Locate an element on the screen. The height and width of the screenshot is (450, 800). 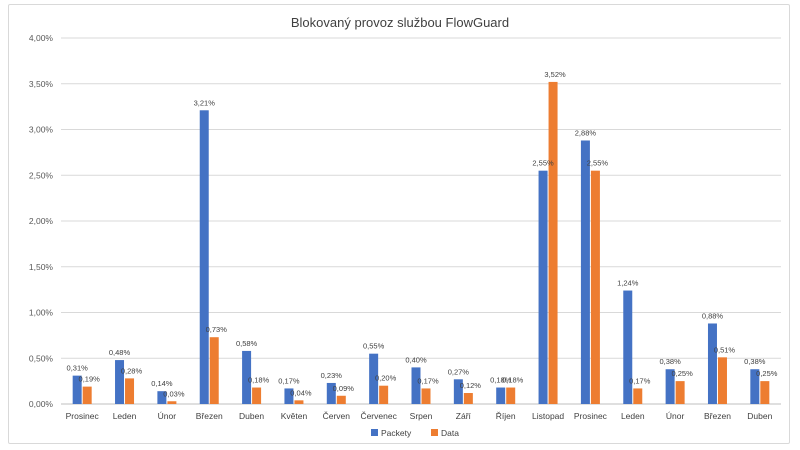
y-tick-label: 3,00% is located at coordinates (41, 130).